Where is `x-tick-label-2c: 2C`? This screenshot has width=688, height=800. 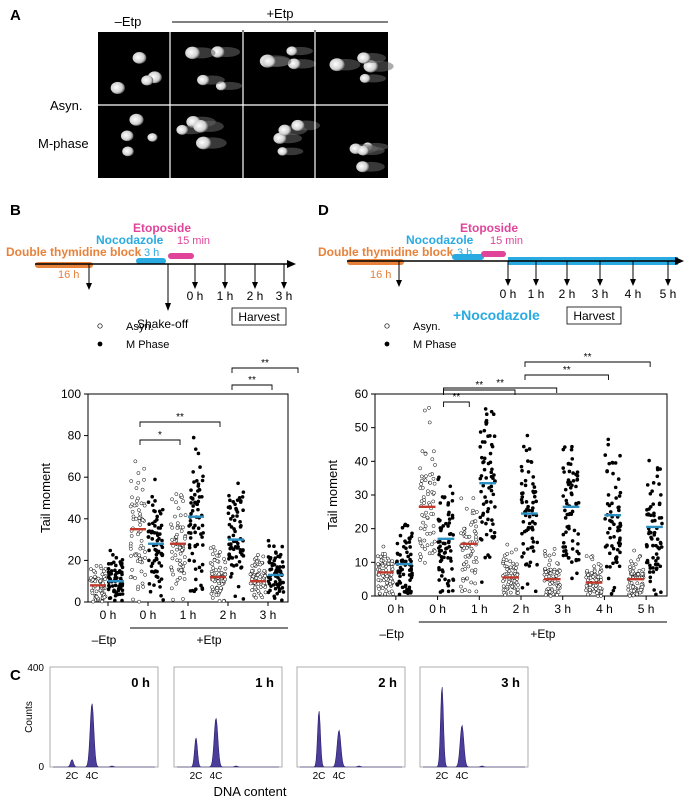 x-tick-label-2c: 2C is located at coordinates (319, 776).